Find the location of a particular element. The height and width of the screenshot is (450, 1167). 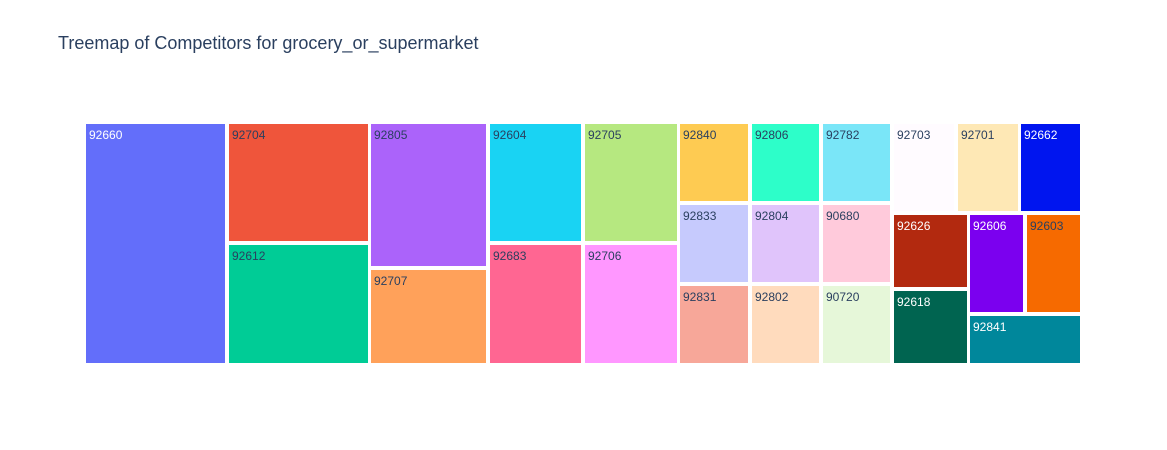

treemap-tile-label: 92782 is located at coordinates (843, 135).